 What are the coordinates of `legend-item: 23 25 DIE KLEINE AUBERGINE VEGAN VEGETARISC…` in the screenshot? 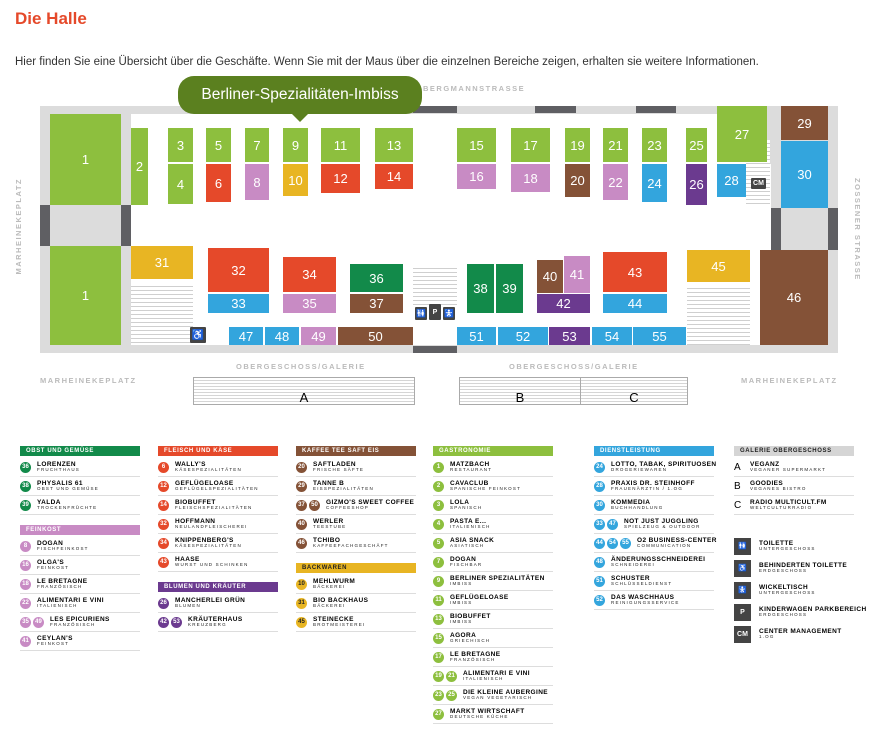 It's located at (493, 695).